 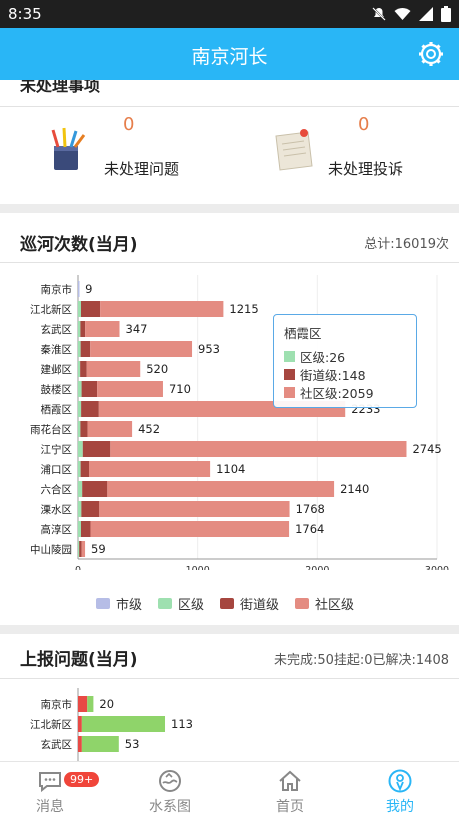 I want to click on legend-item-city: 市级, so click(x=119, y=603).